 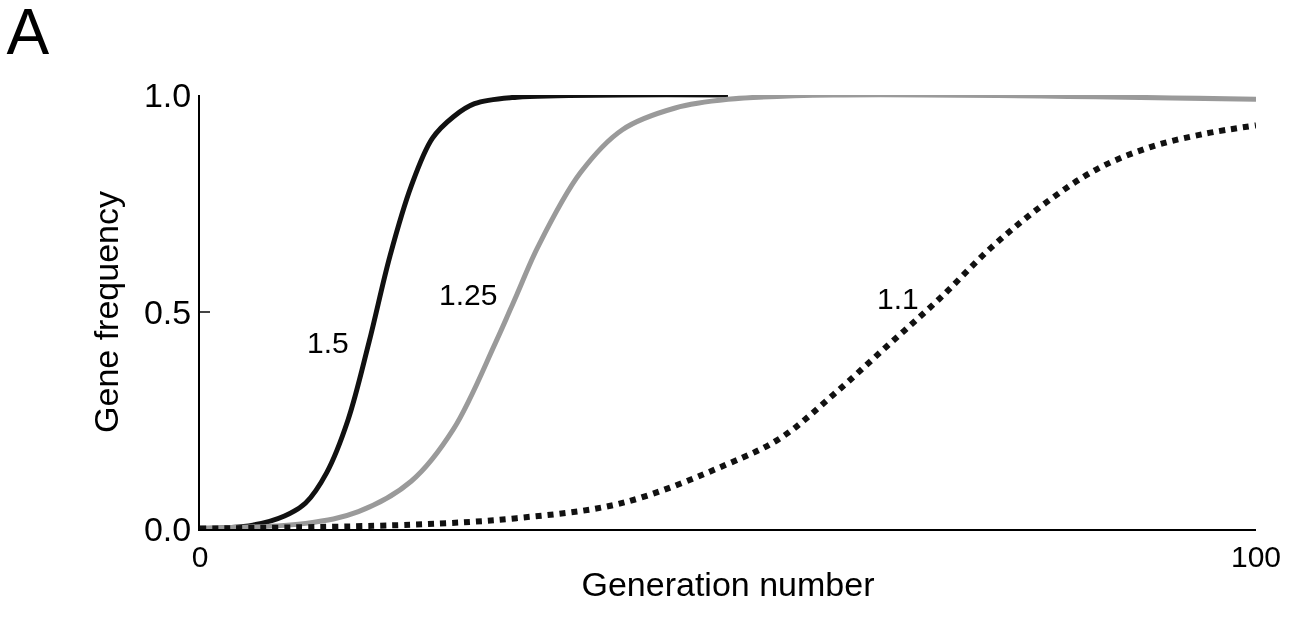 I want to click on x-axis-title: Generation number, so click(x=728, y=583).